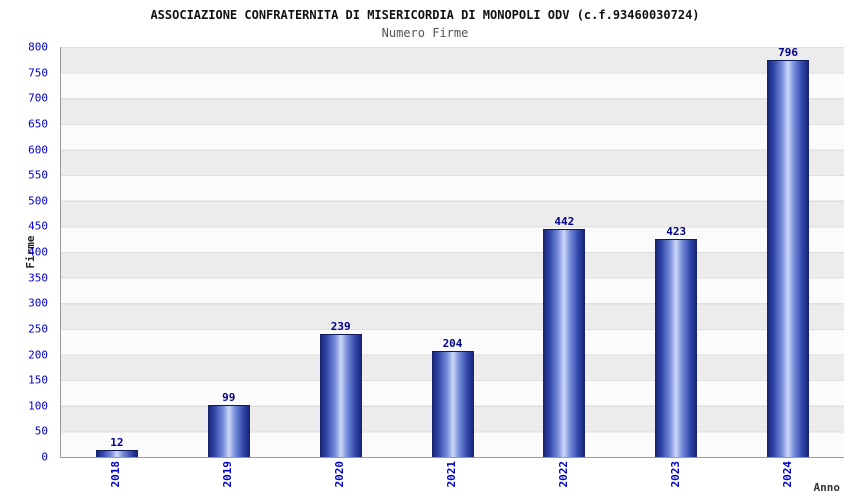 Image resolution: width=850 pixels, height=500 pixels. What do you see at coordinates (38, 73) in the screenshot?
I see `y-tick-label: 750` at bounding box center [38, 73].